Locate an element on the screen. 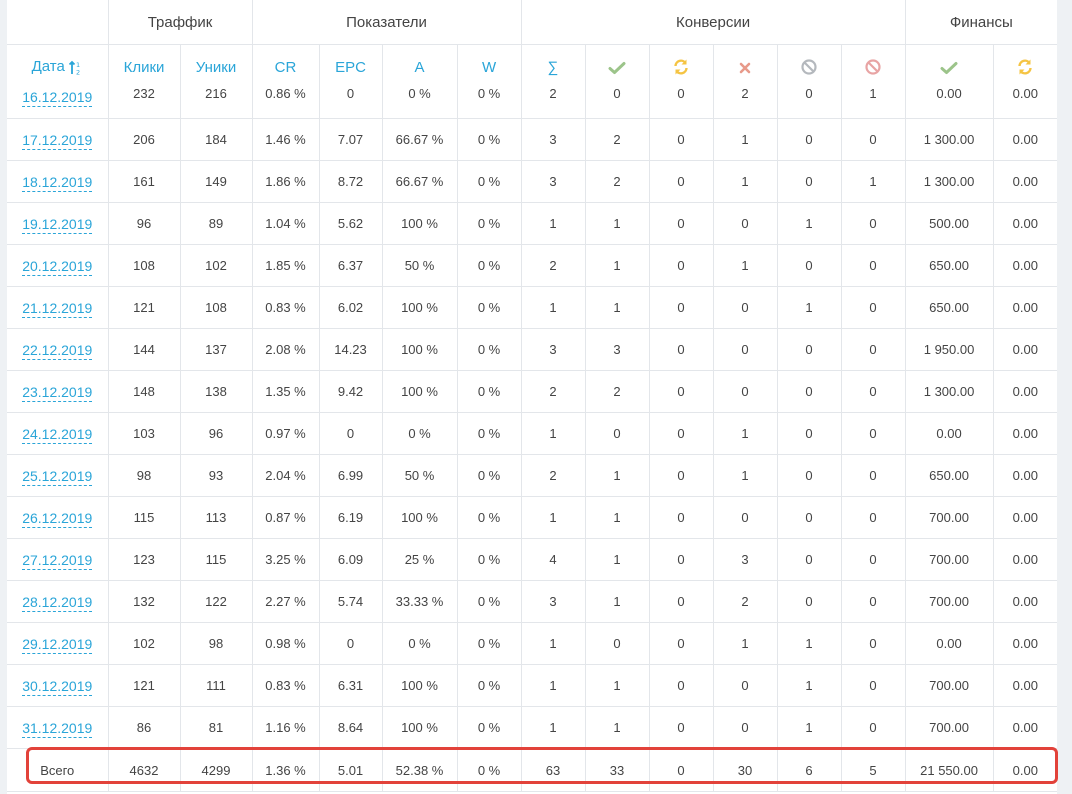 This screenshot has height=794, width=1072. total-cr: 1.36 % is located at coordinates (286, 770).